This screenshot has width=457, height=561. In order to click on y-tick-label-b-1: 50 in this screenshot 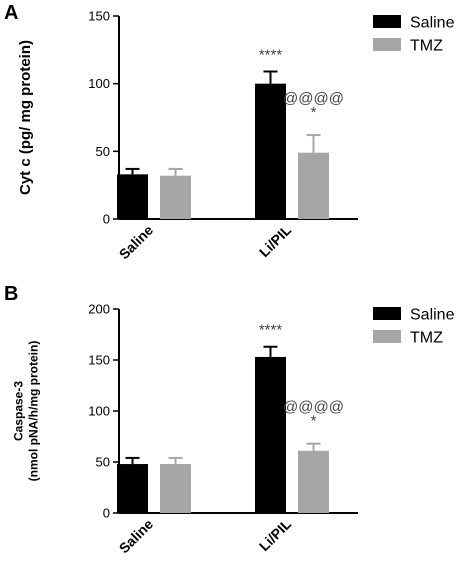, I will do `click(103, 462)`.